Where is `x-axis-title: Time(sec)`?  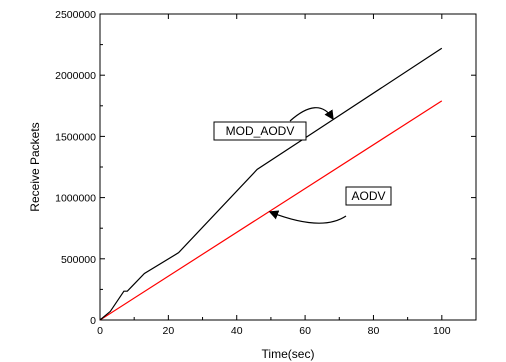
x-axis-title: Time(sec) is located at coordinates (288, 354).